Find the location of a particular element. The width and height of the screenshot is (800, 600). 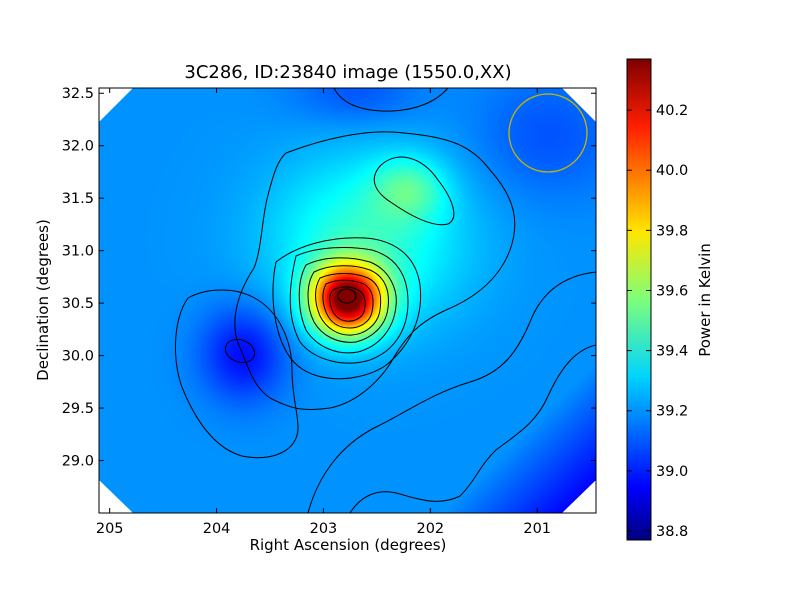

y-tick-label: 29.5 is located at coordinates (78, 409).